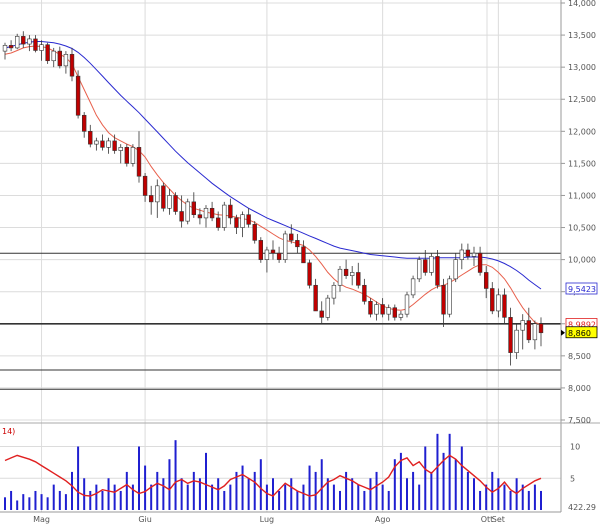 This screenshot has height=524, width=600. I want to click on month-label: Ago, so click(383, 519).